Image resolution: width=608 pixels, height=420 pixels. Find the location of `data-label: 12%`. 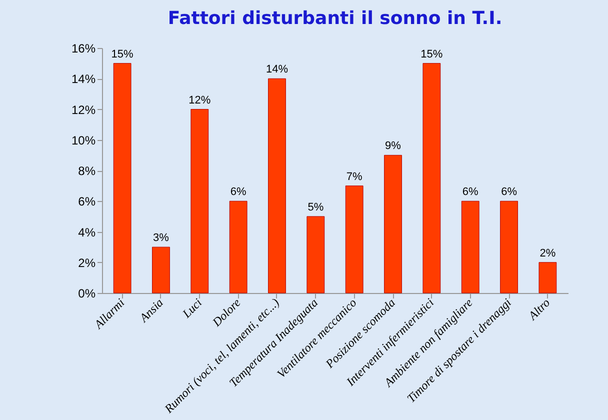

data-label: 12% is located at coordinates (199, 100).